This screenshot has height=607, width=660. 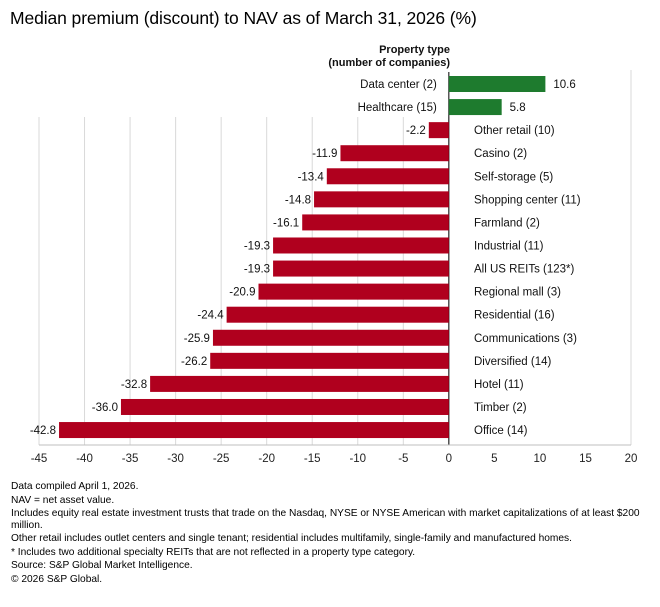 I want to click on bar-value-label: -14.8, so click(x=298, y=200).